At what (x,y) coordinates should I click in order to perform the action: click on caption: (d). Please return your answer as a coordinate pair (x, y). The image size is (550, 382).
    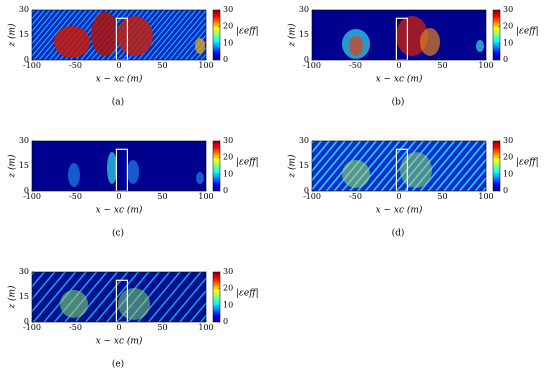
    Looking at the image, I should click on (398, 233).